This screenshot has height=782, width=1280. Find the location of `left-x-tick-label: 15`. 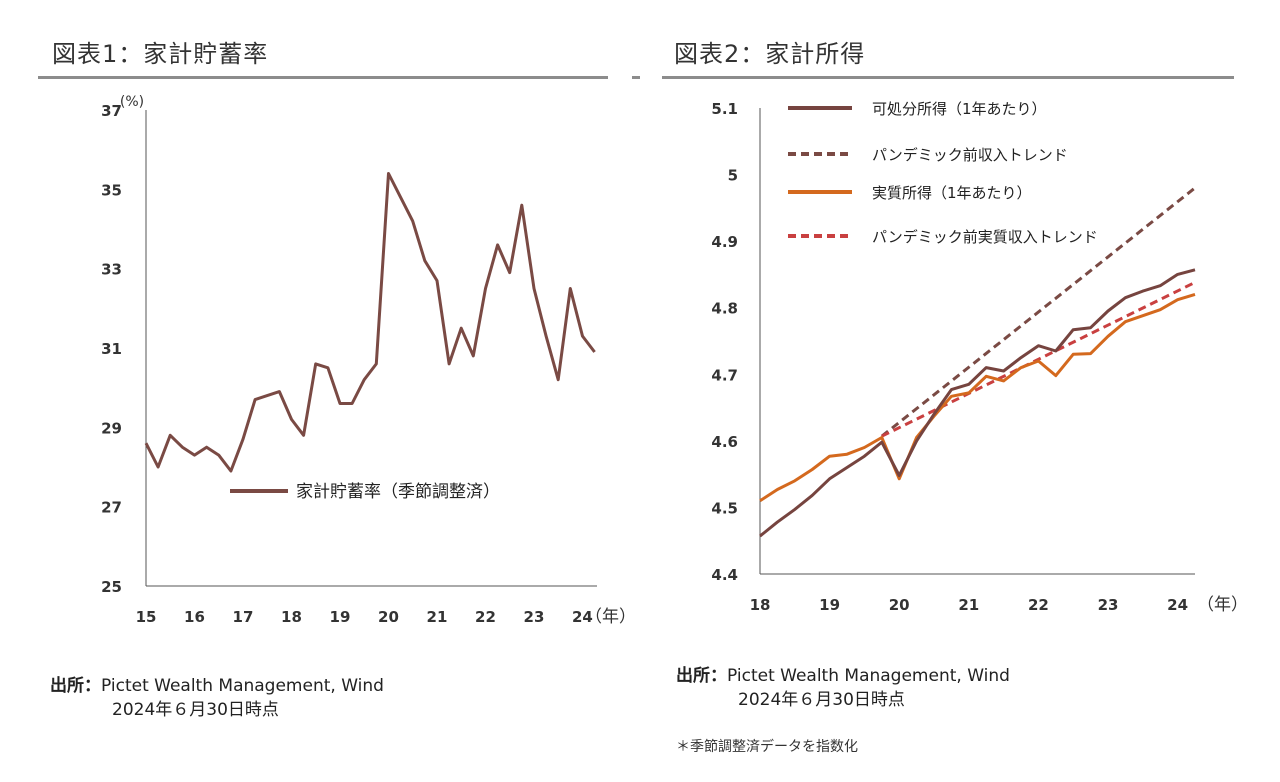

left-x-tick-label: 15 is located at coordinates (146, 617).